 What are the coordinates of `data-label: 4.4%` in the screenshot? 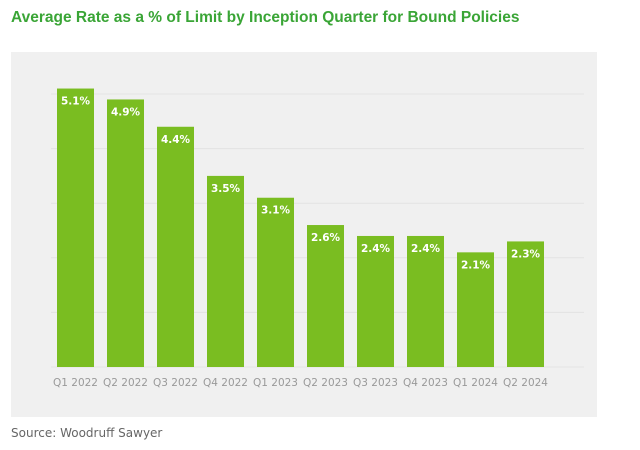 It's located at (176, 140).